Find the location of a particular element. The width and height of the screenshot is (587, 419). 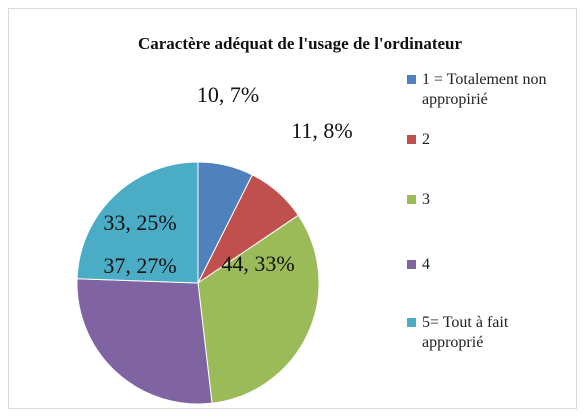

legend-label: 5= Tout à fait approprié is located at coordinates (465, 332).